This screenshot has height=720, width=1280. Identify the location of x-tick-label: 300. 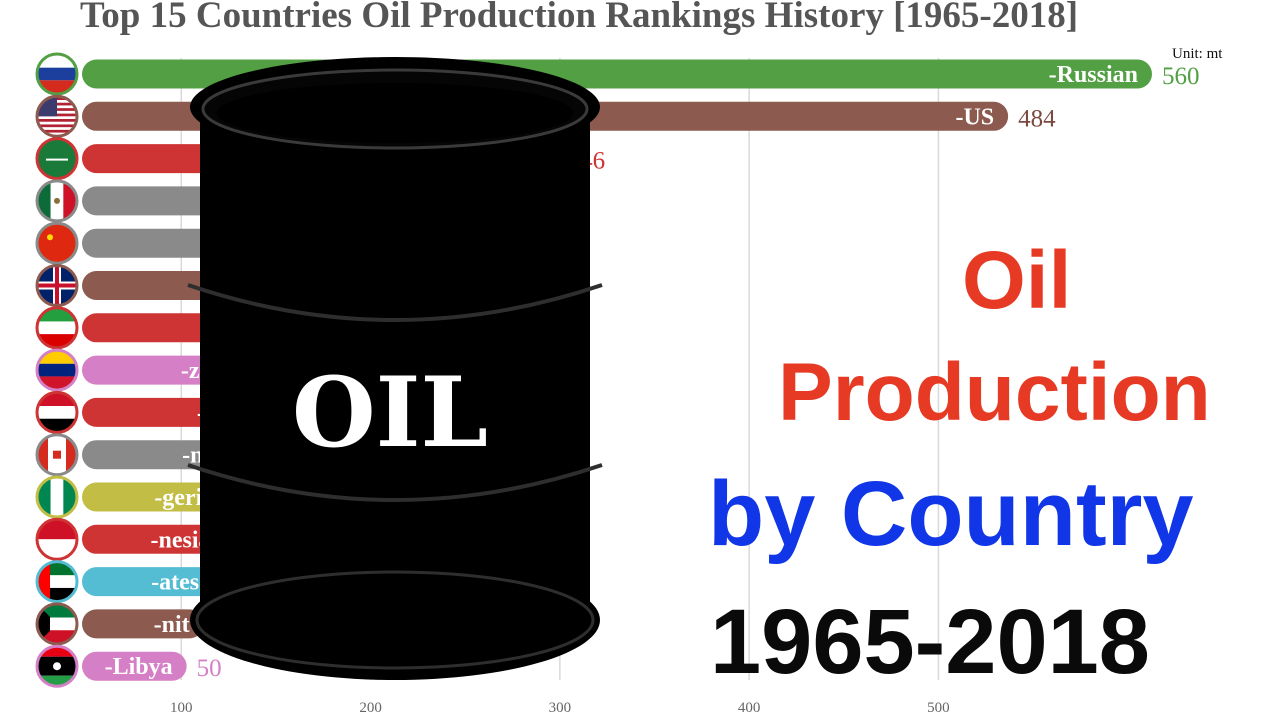
(560, 708).